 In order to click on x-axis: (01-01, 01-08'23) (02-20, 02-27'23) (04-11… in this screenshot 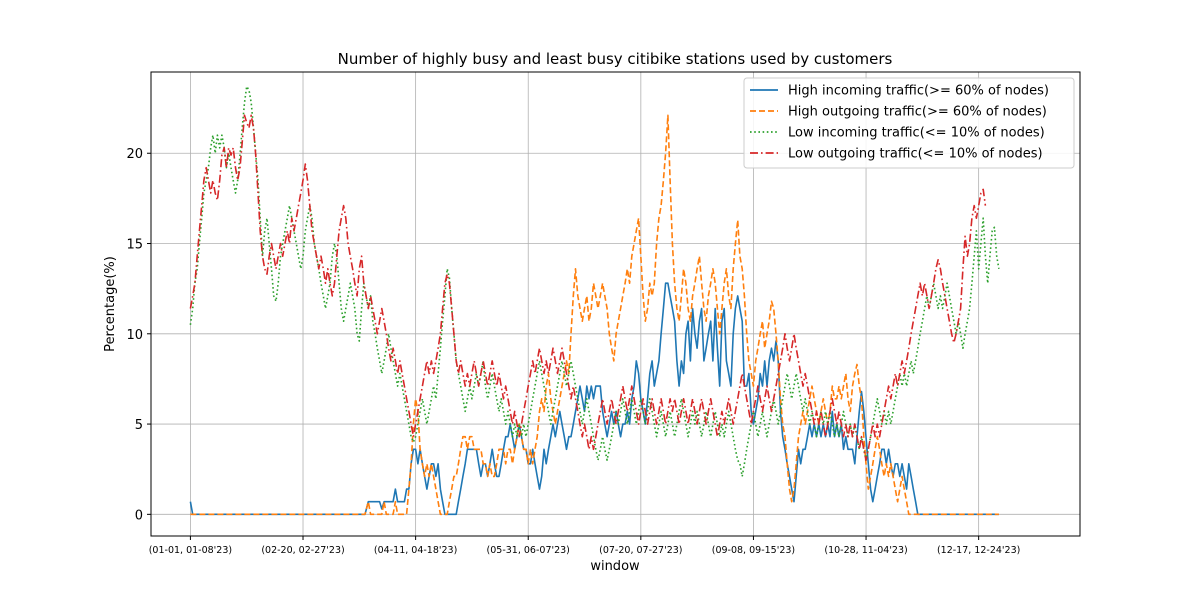, I will do `click(584, 546)`.